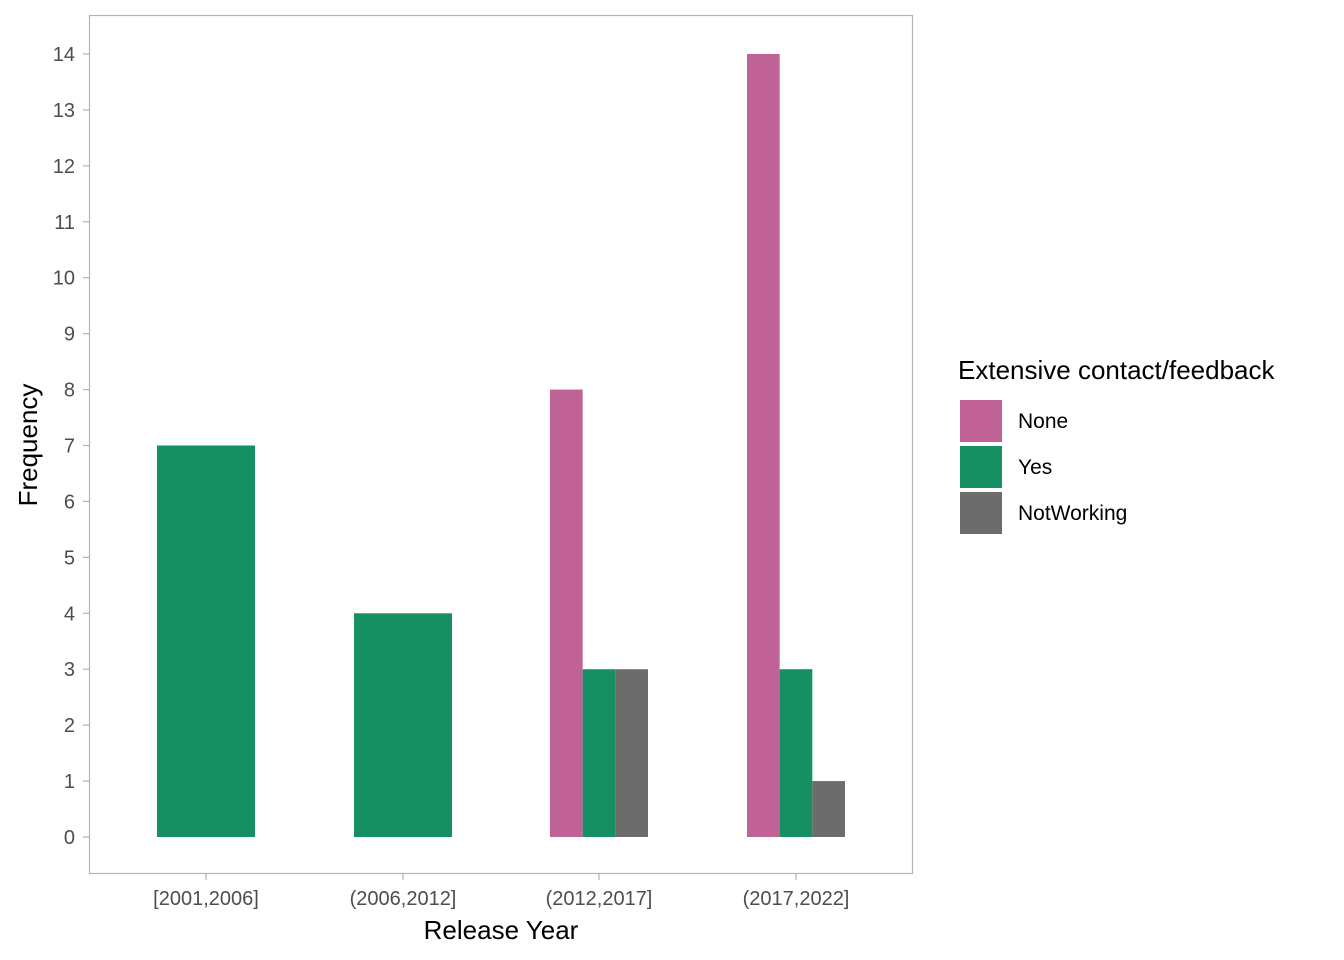 The height and width of the screenshot is (960, 1344). Describe the element at coordinates (28, 445) in the screenshot. I see `y-axis-title: Frequency` at that location.